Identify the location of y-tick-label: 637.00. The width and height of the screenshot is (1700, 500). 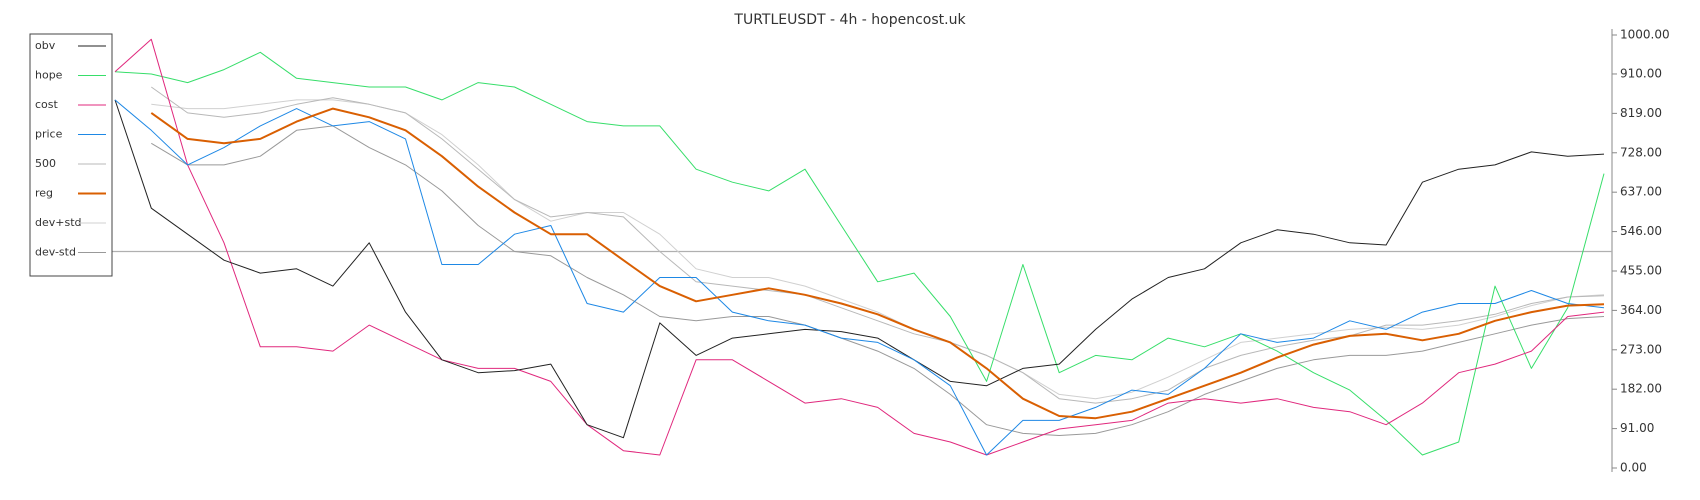
(1641, 192).